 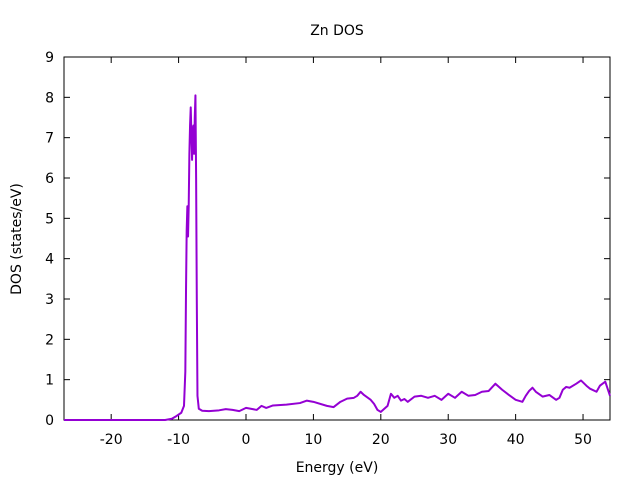 I want to click on x-tick-label: 40, so click(x=516, y=440).